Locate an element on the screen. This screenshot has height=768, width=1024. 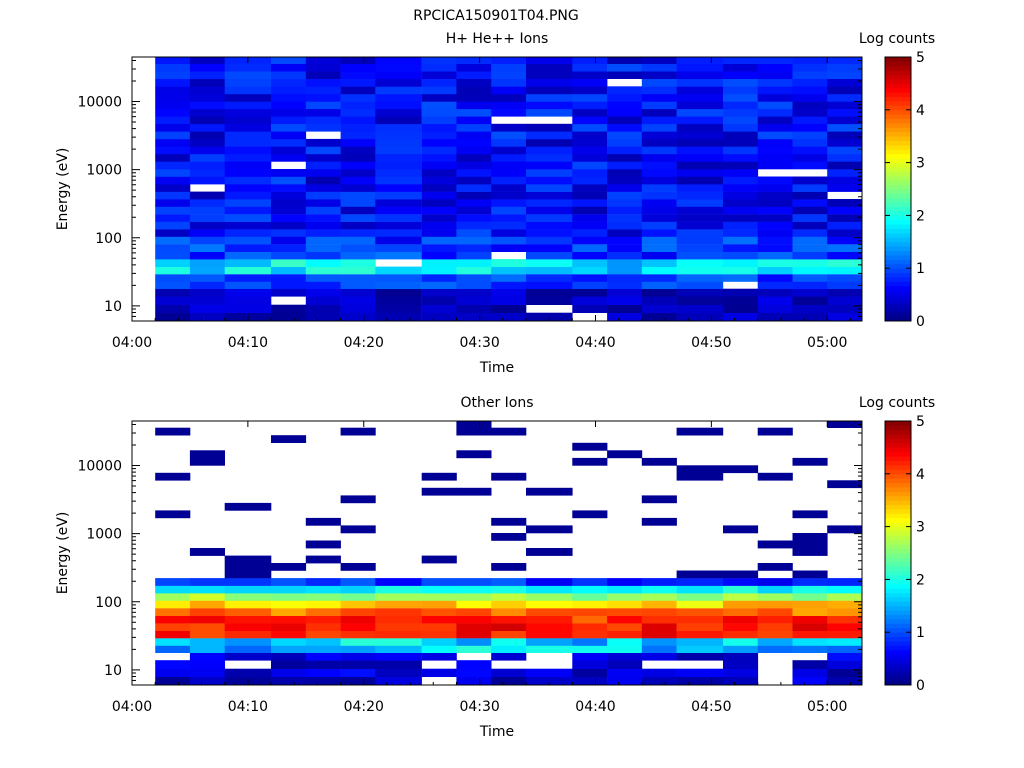
x-tick-label: 04:30 is located at coordinates (479, 343).